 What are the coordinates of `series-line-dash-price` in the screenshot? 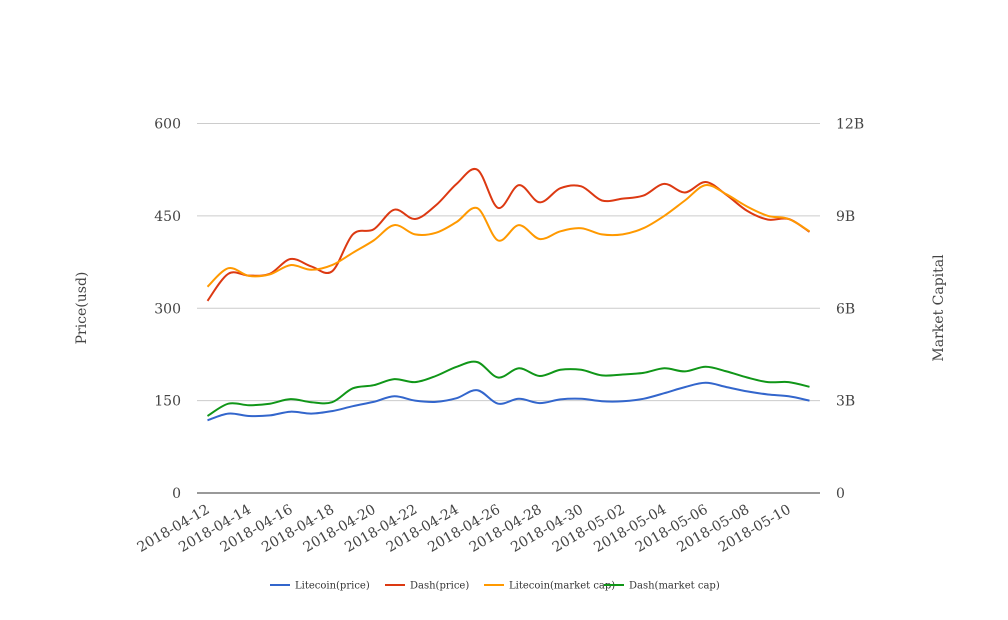 It's located at (508, 234).